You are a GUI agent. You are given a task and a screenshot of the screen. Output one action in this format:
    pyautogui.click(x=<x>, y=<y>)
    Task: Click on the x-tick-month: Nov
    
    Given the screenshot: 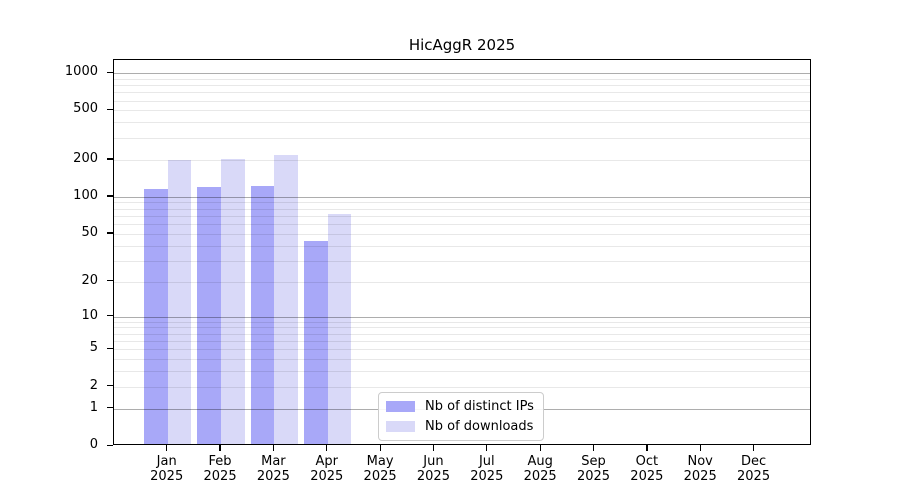 What is the action you would take?
    pyautogui.click(x=700, y=461)
    